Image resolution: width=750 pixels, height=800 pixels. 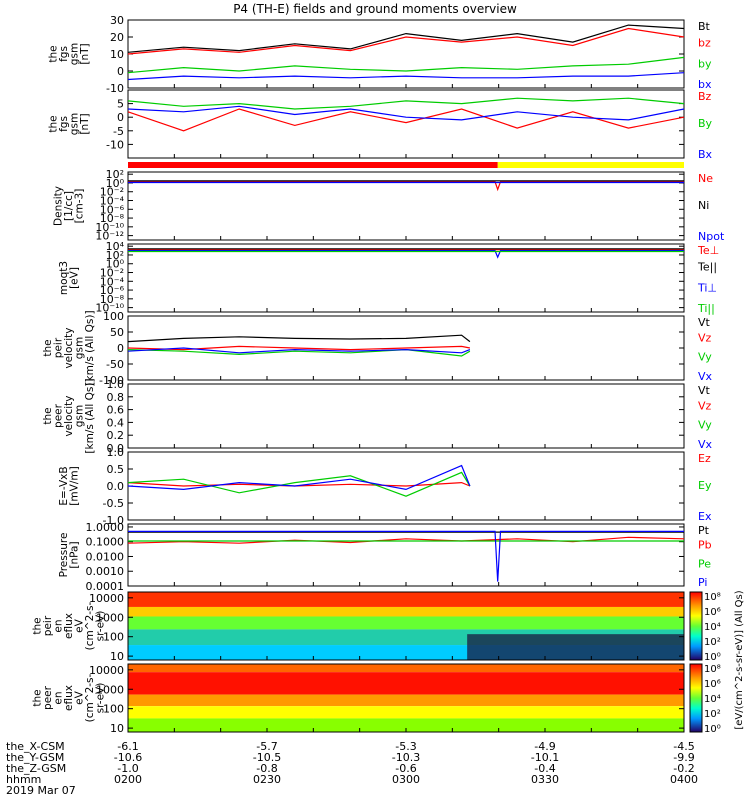 I want to click on legend-item: bz, so click(x=704, y=43).